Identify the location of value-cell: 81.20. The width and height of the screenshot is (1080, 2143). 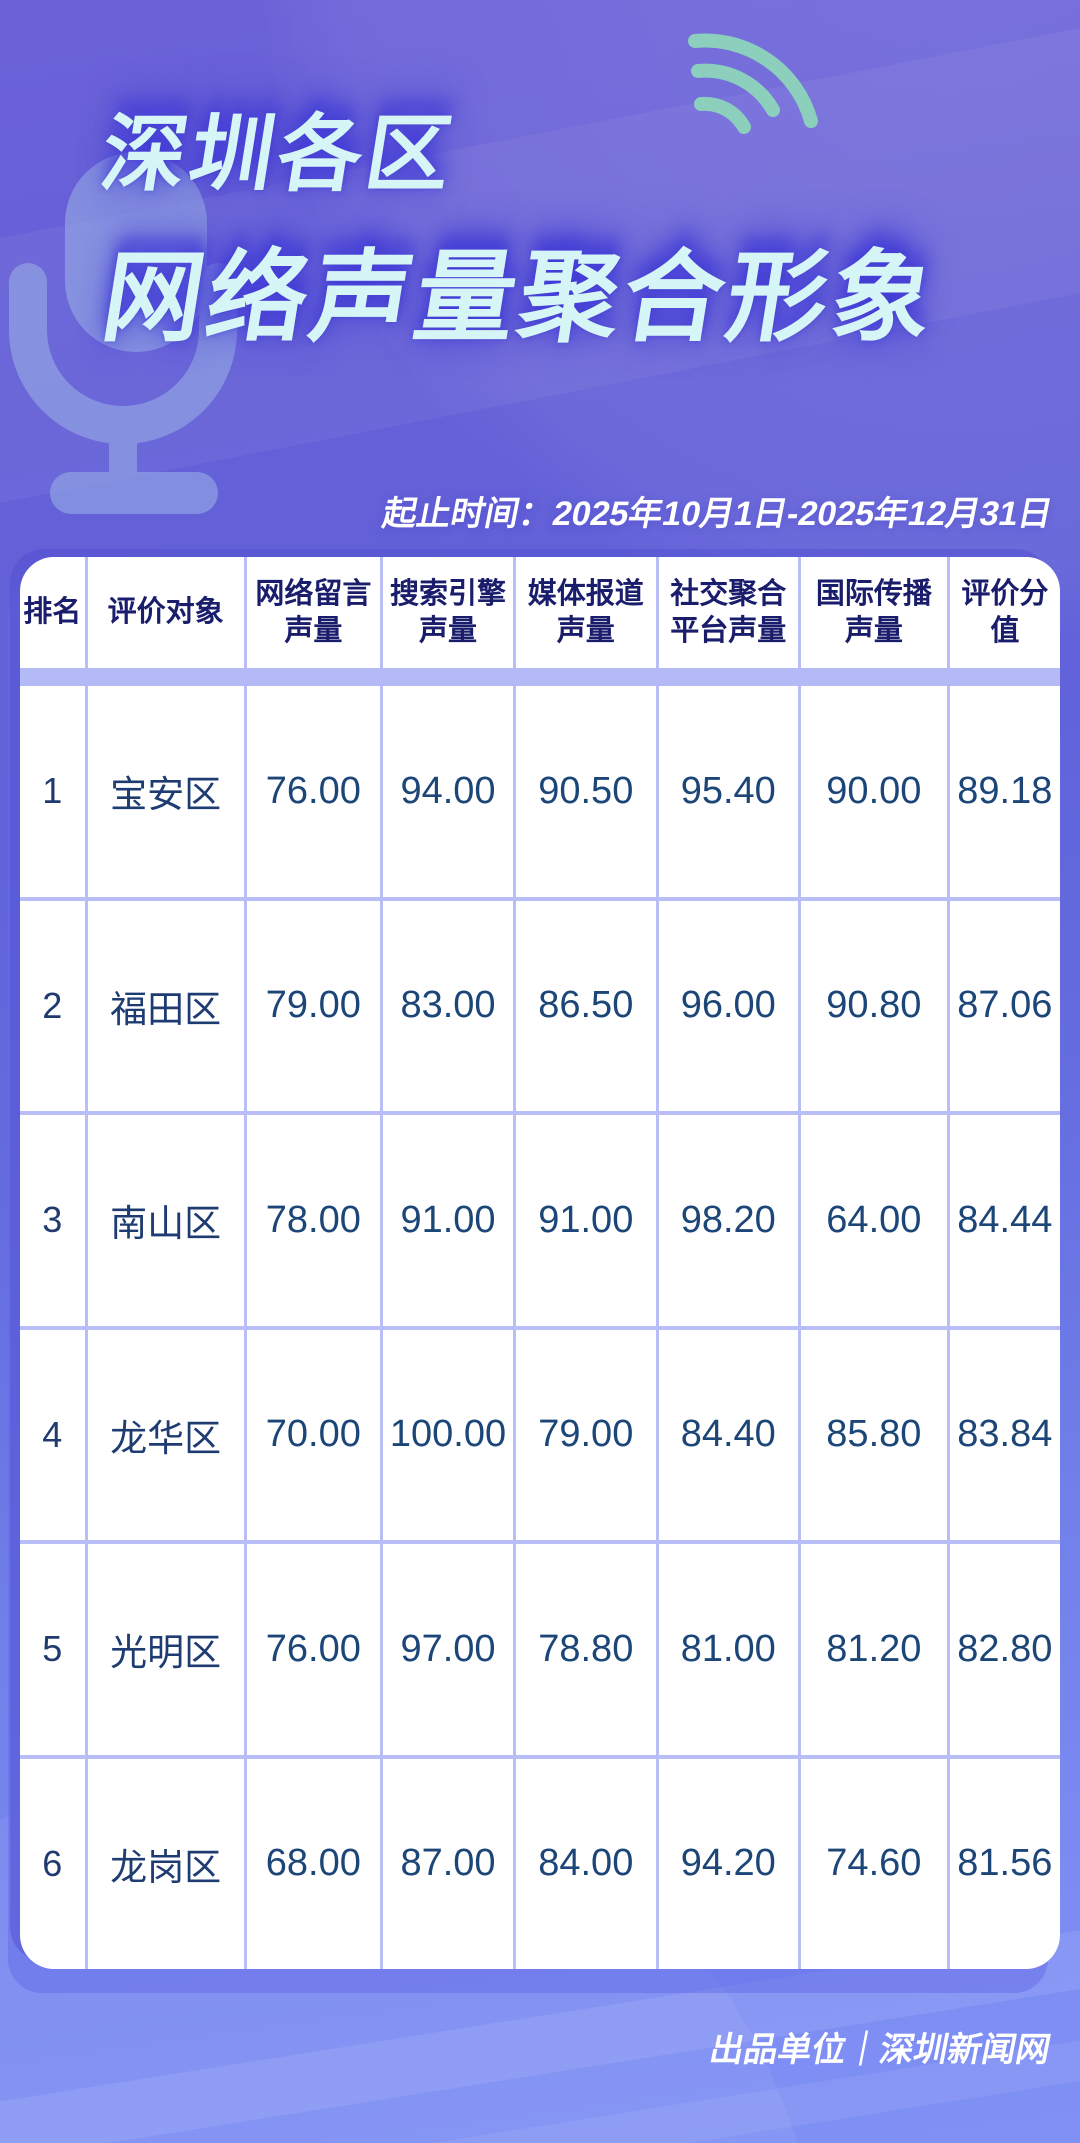
(875, 1649).